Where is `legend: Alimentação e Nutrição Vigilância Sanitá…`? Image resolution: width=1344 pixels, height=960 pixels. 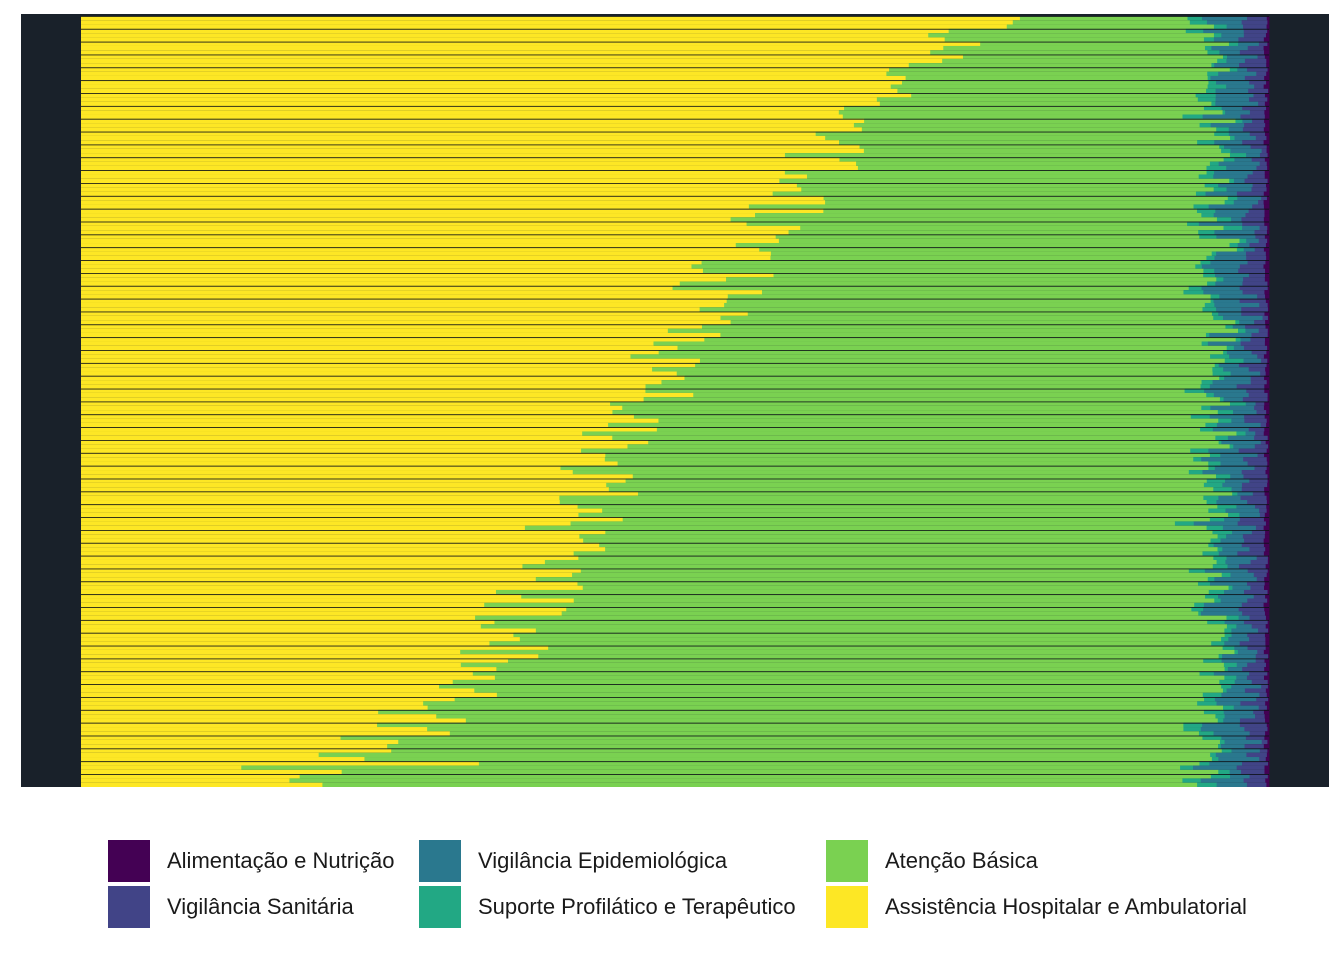 legend: Alimentação e Nutrição Vigilância Sanitá… is located at coordinates (672, 890).